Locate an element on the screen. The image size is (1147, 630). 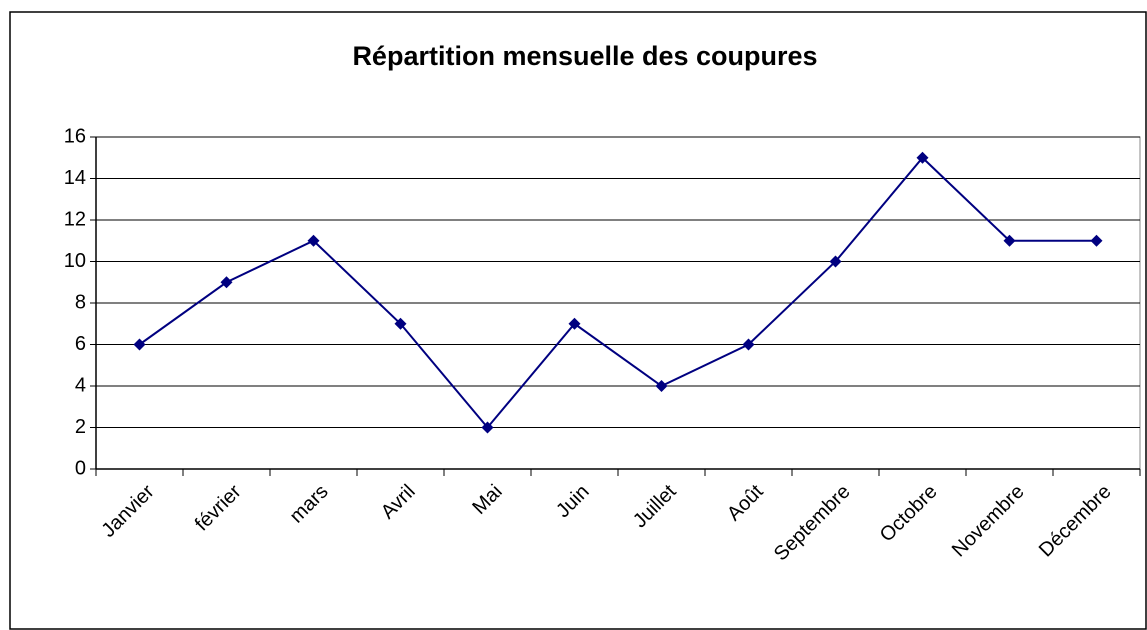
y-tick-label: 0 is located at coordinates (80, 468).